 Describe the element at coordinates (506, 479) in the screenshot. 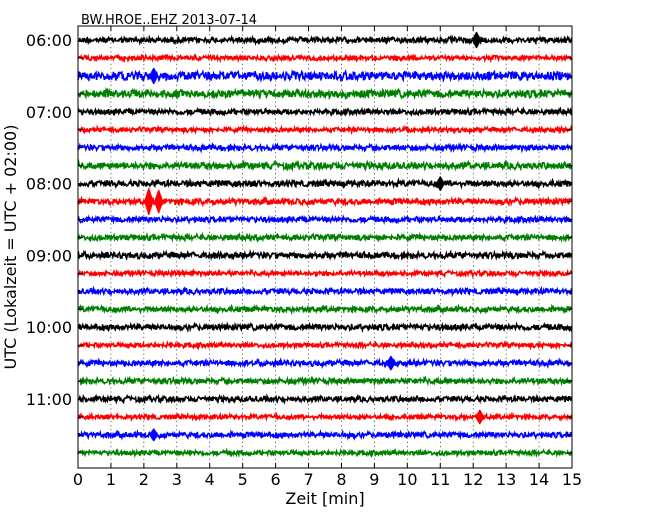

I see `x-tick-label: 13` at that location.